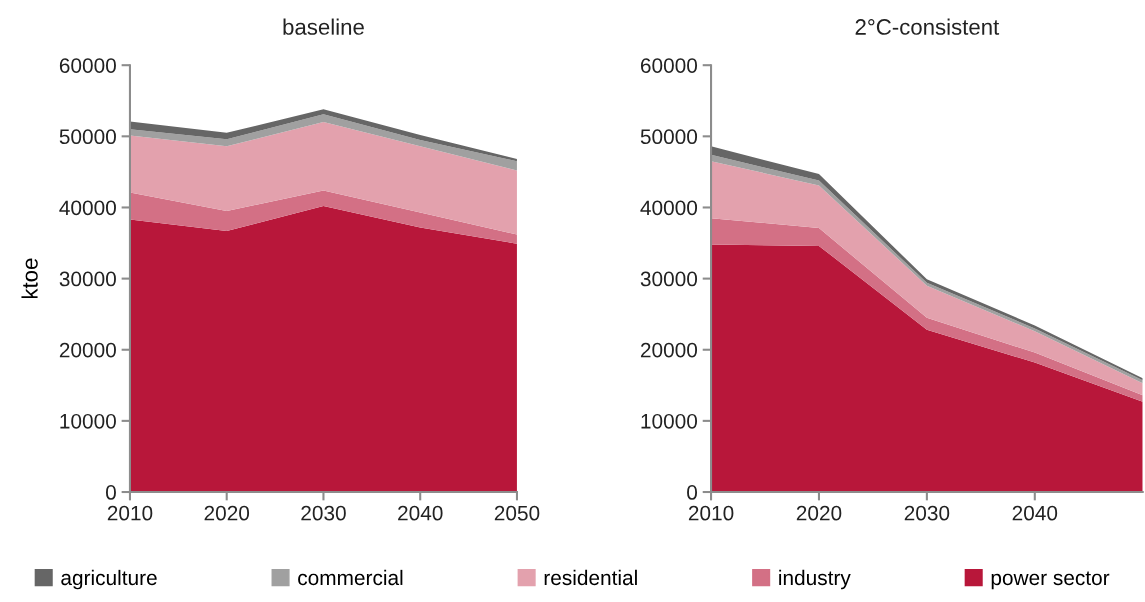  Describe the element at coordinates (323, 26) in the screenshot. I see `chart-title: baseline` at that location.